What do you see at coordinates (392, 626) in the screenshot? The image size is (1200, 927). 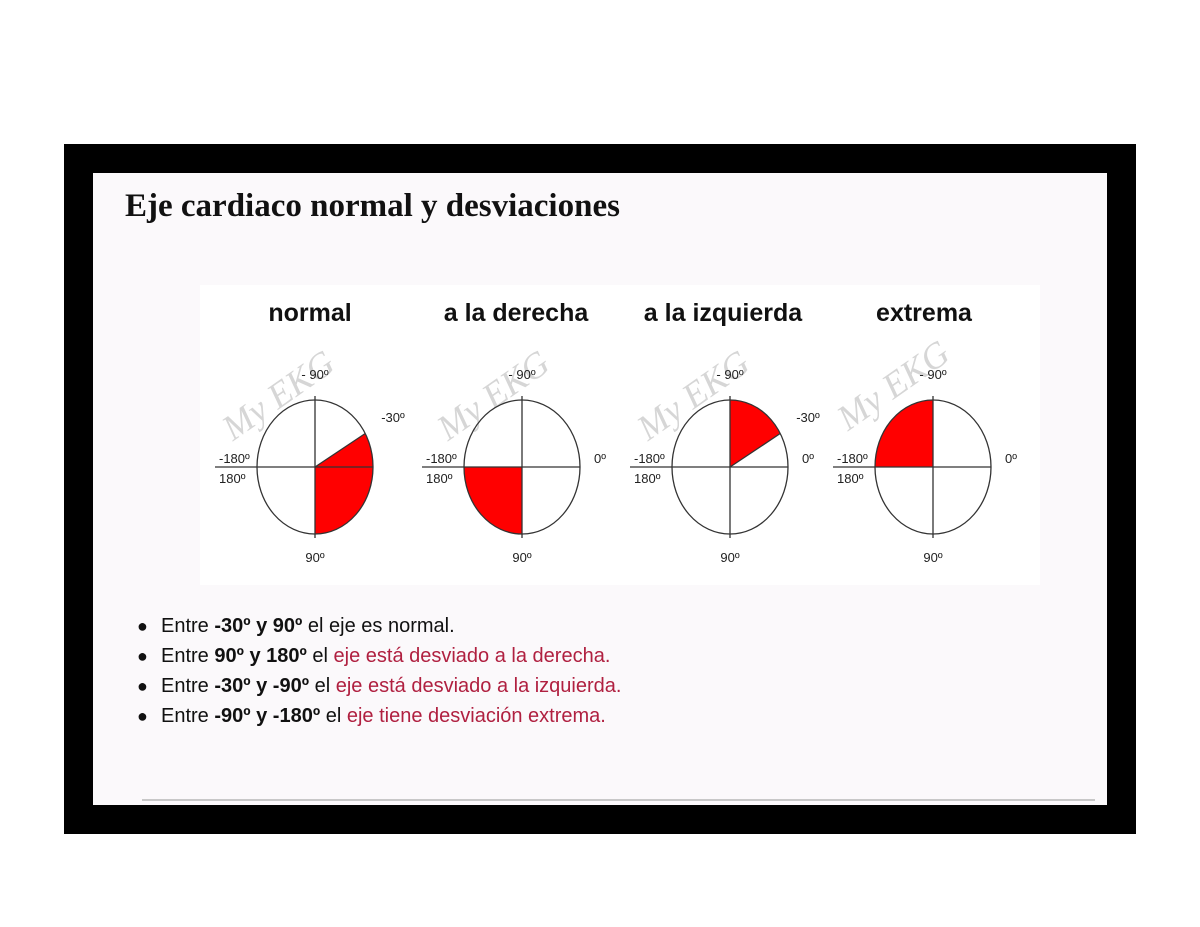 I see `rule-text: eje es normal.` at bounding box center [392, 626].